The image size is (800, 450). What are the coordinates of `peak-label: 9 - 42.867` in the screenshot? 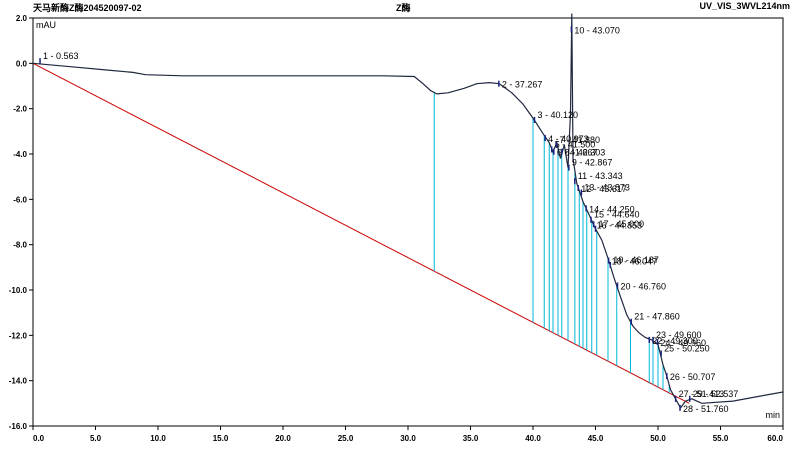 It's located at (592, 163).